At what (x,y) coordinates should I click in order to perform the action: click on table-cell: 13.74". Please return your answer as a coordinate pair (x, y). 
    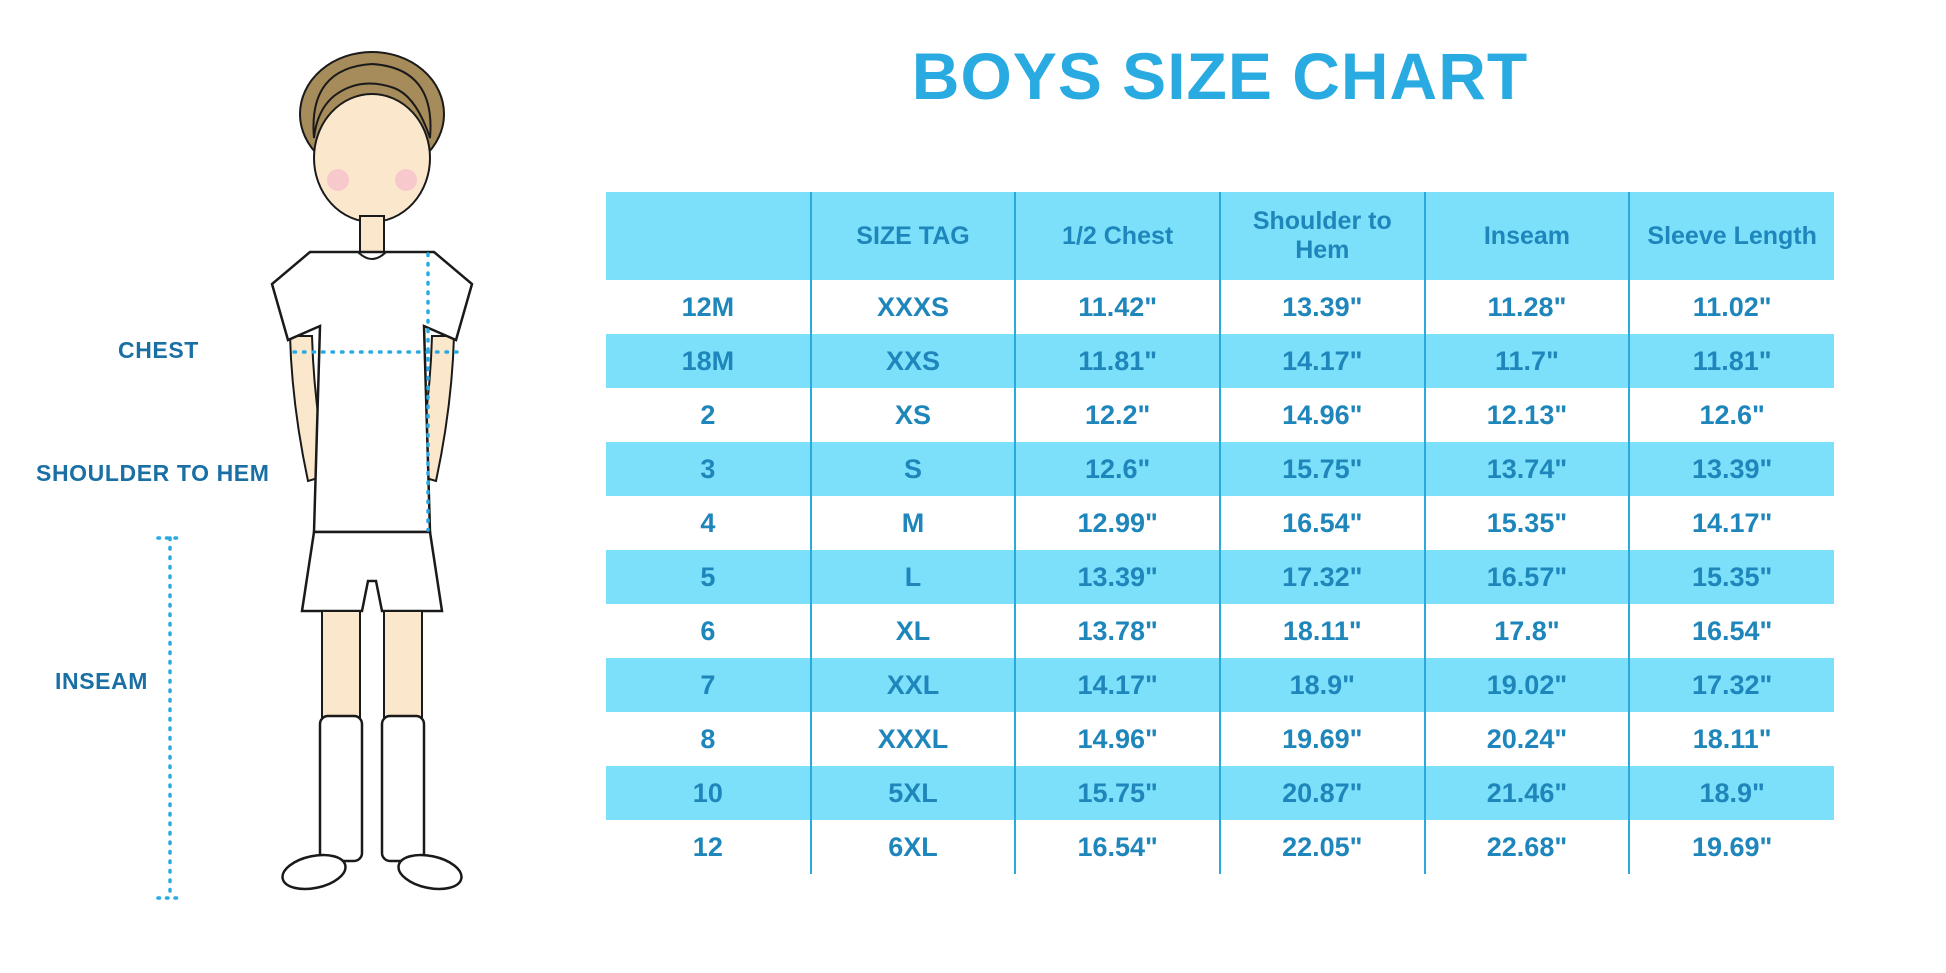
    Looking at the image, I should click on (1526, 469).